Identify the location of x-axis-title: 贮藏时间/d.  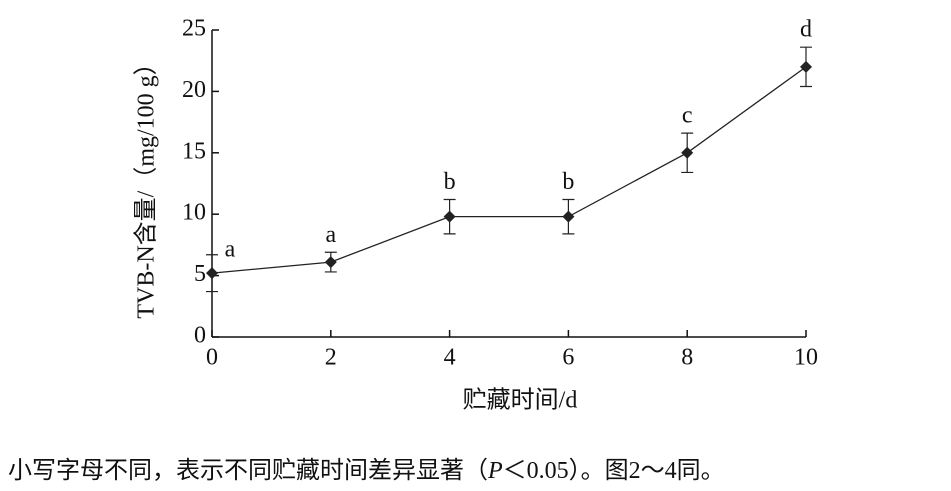
(520, 400).